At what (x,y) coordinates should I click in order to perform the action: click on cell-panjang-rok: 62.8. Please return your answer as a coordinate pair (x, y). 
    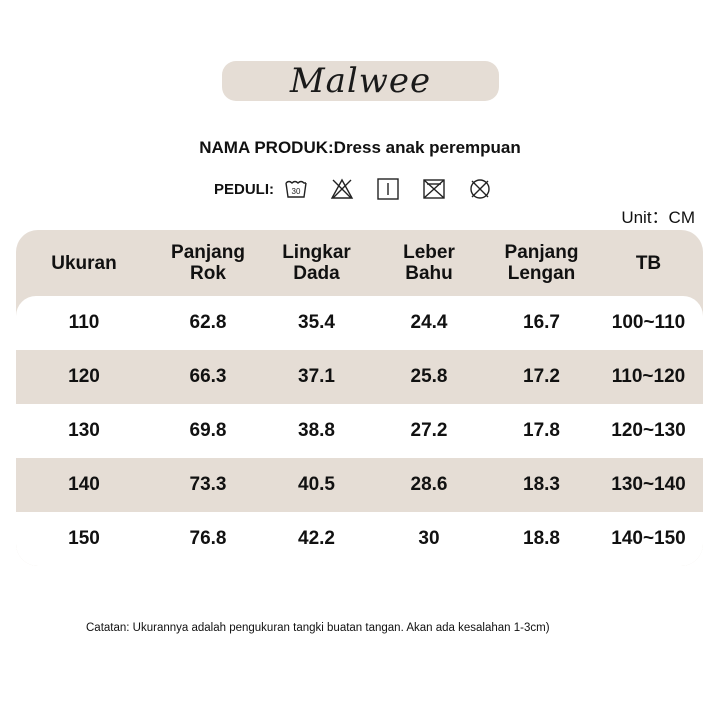
    Looking at the image, I should click on (208, 322).